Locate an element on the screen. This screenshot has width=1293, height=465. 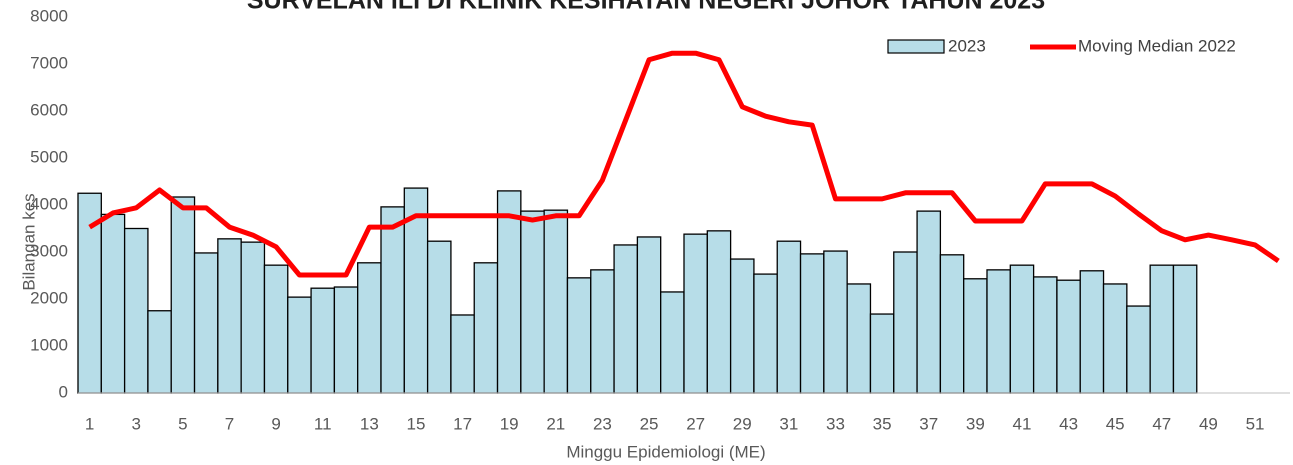
x-tick-label: 35 is located at coordinates (882, 423).